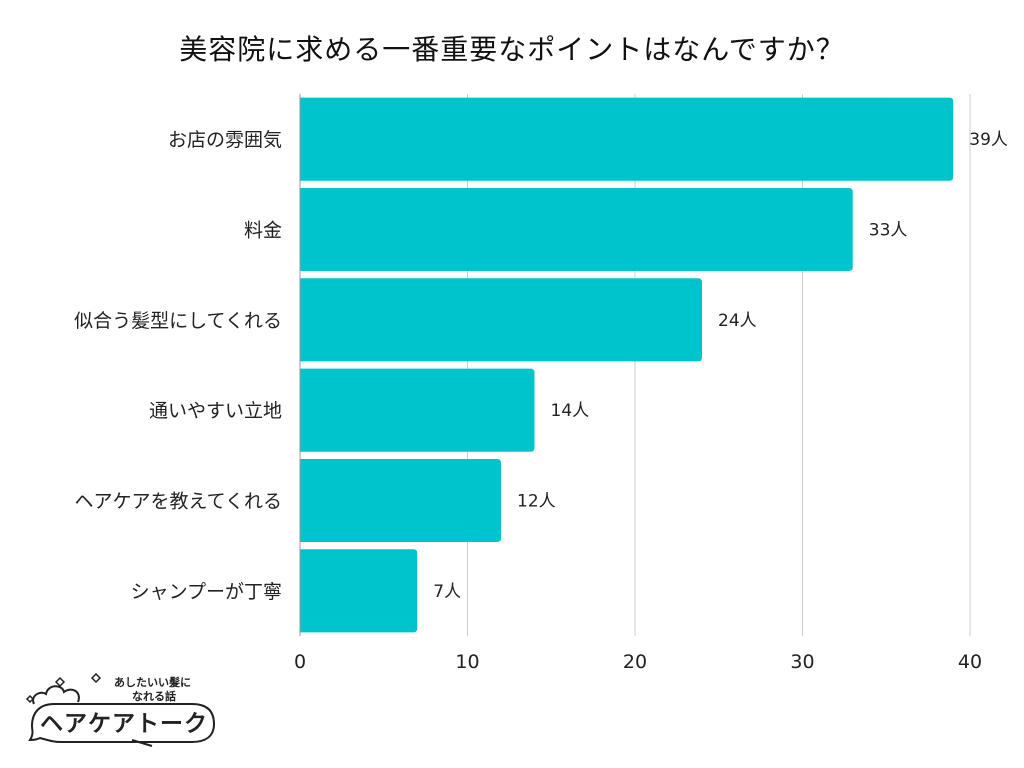 This screenshot has width=1024, height=768. What do you see at coordinates (570, 411) in the screenshot?
I see `bar-value-label: 14人` at bounding box center [570, 411].